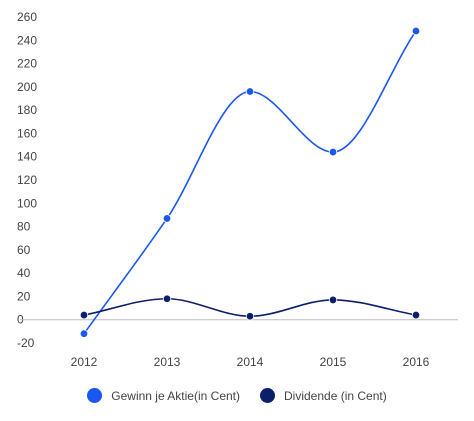  I want to click on y-tick-label: 260, so click(27, 17).